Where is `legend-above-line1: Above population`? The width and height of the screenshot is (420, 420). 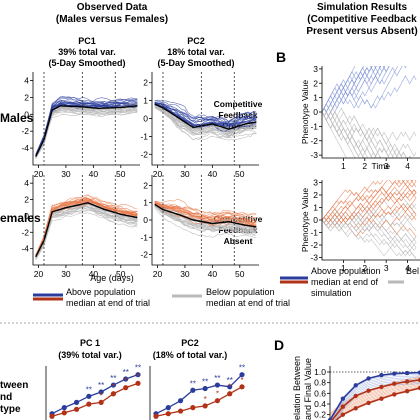 legend-above-line1: Above population is located at coordinates (101, 292).